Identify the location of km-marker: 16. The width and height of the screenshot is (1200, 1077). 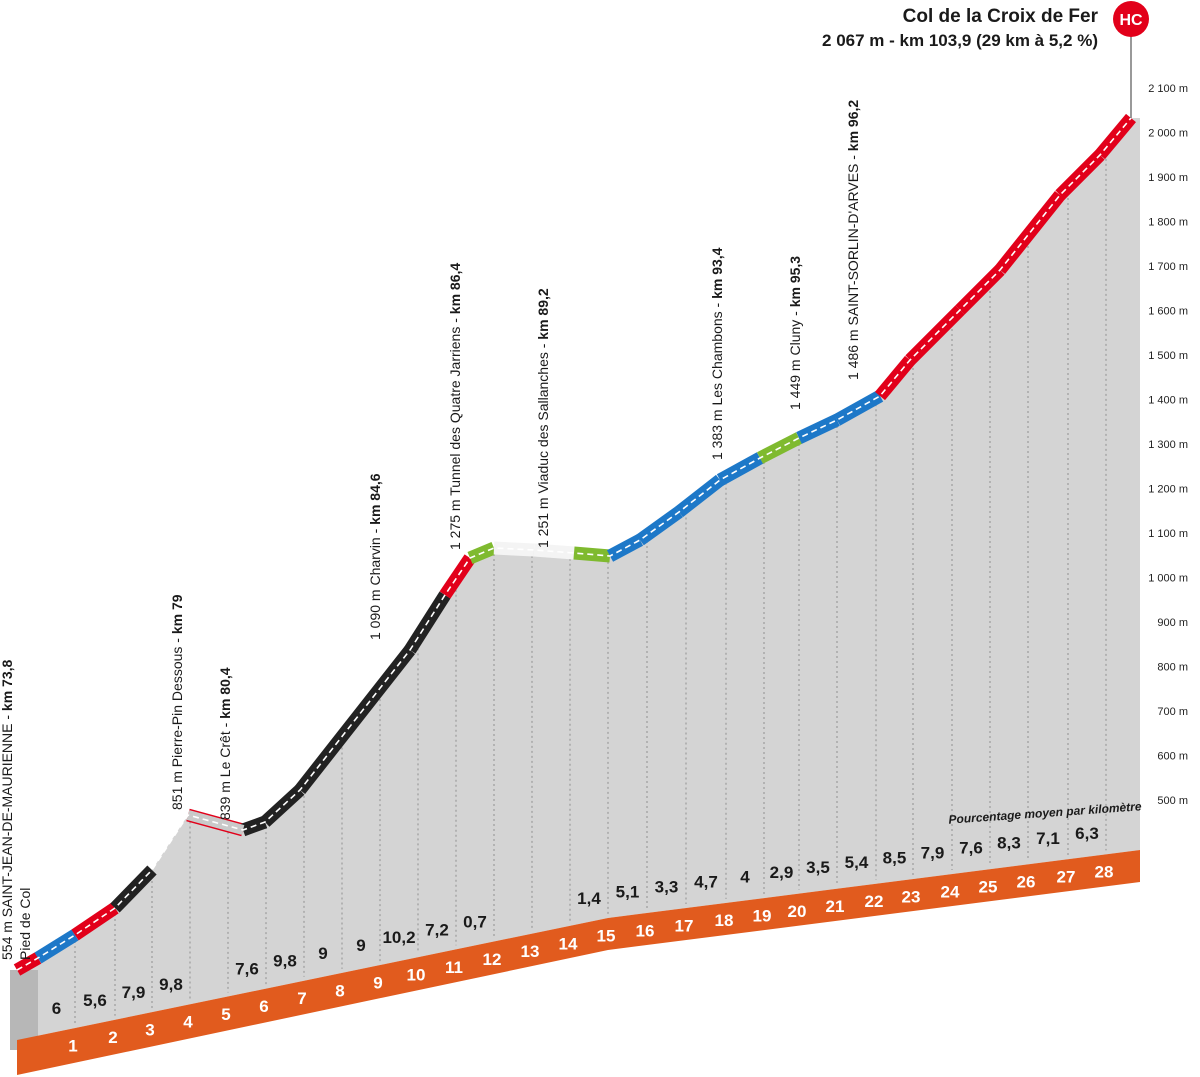
(645, 930).